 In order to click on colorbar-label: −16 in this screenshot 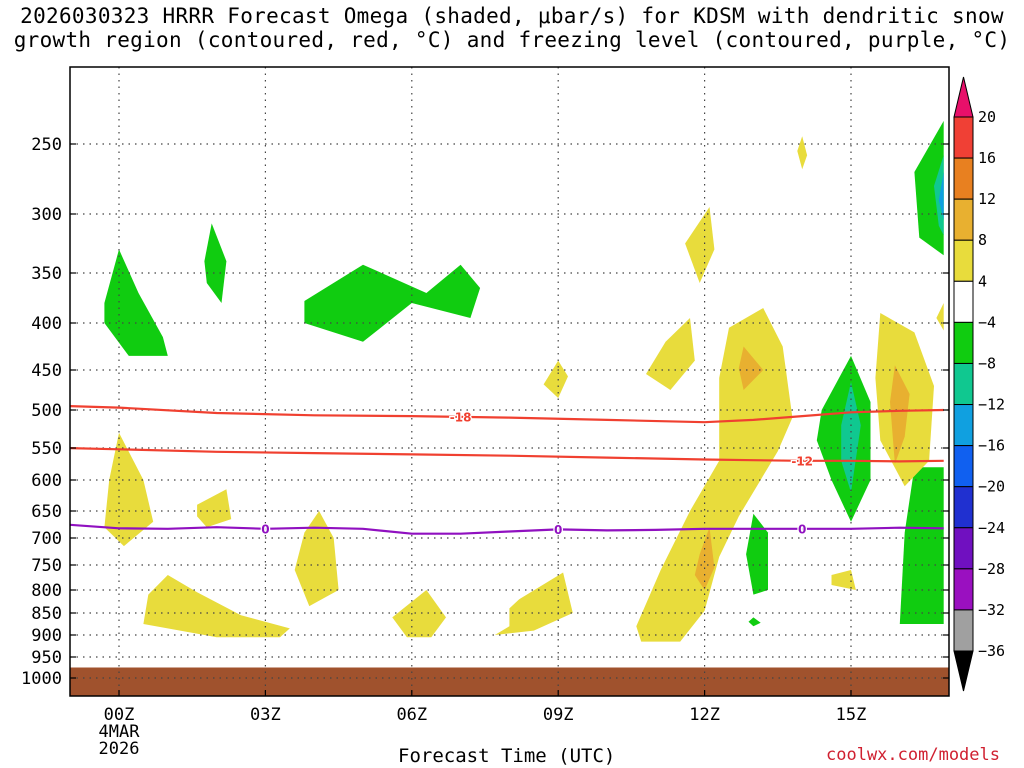, I will do `click(991, 446)`.